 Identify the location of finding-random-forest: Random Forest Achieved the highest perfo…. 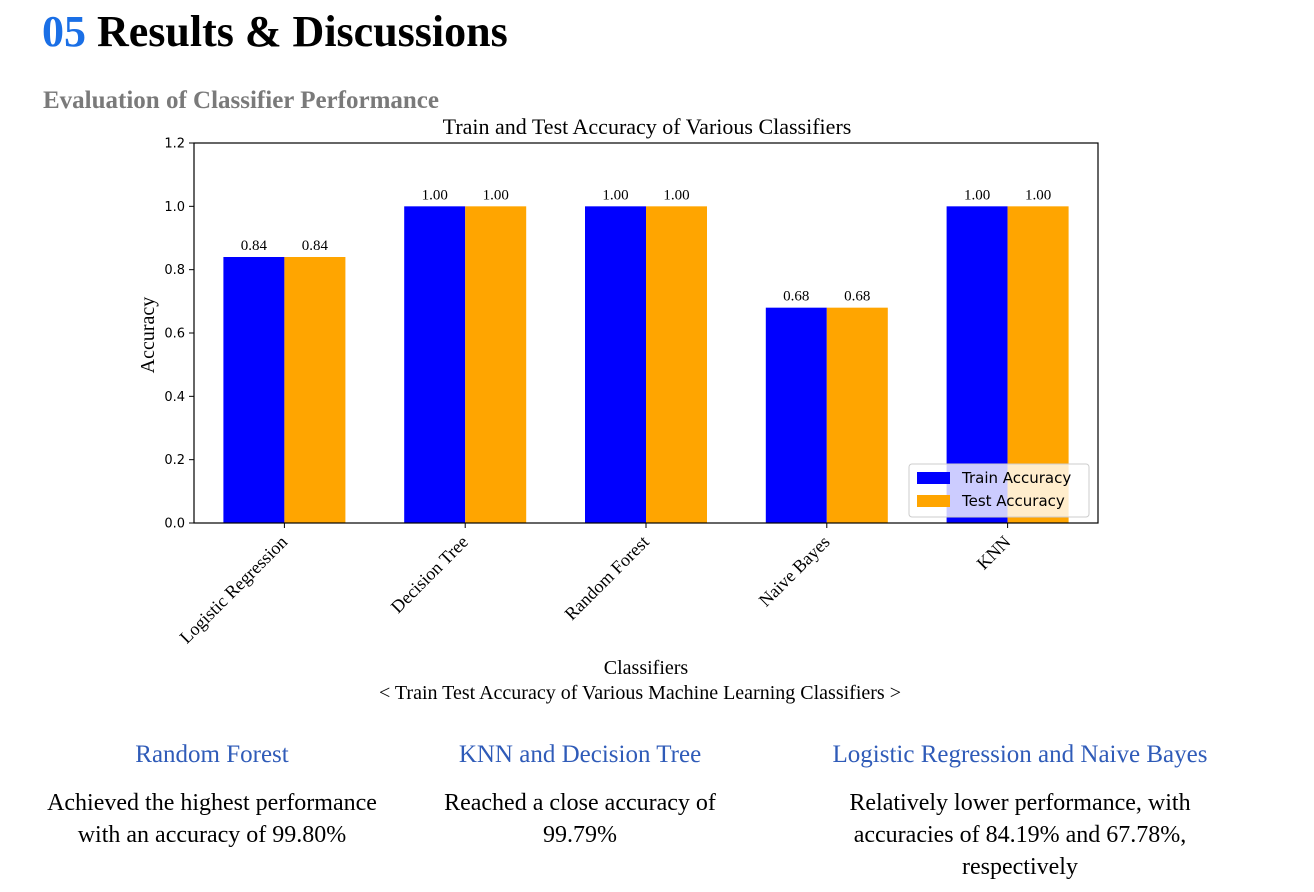
(212, 794).